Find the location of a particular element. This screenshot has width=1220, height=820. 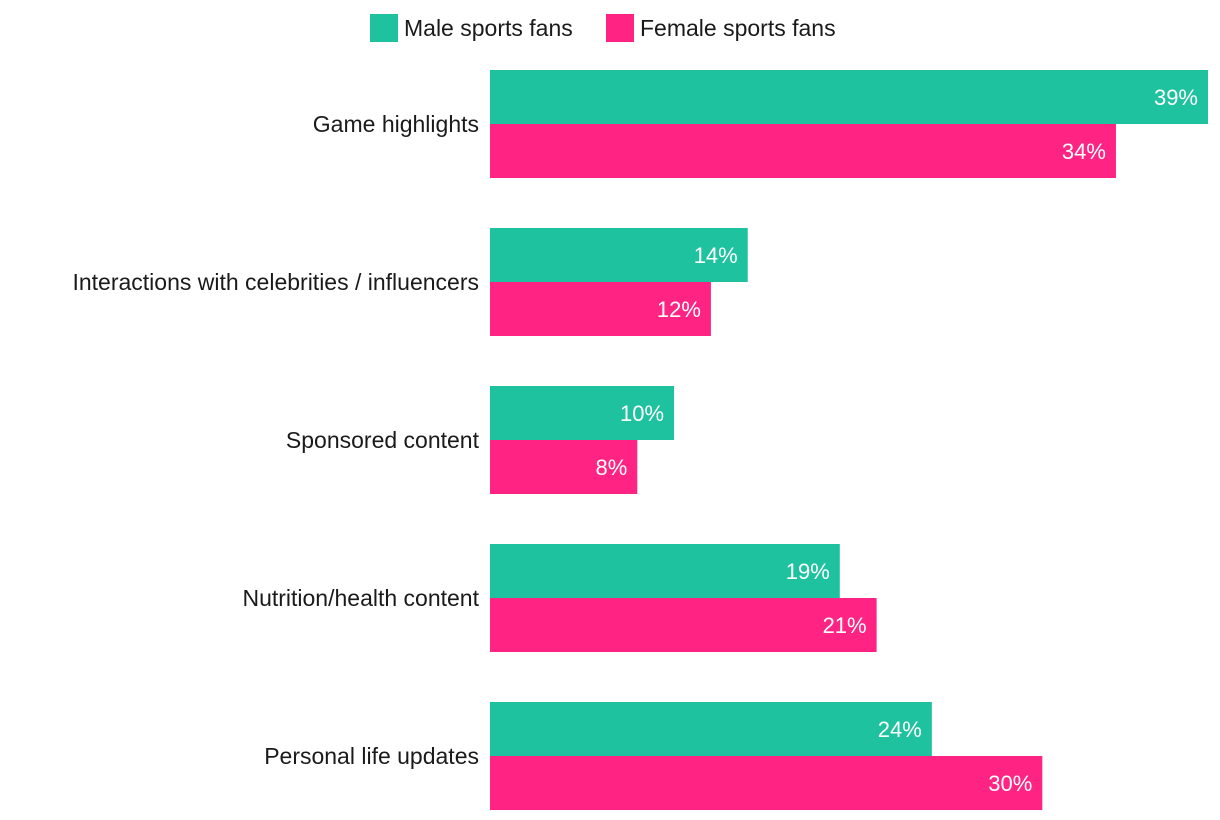

bar-female-game-highlights is located at coordinates (803, 151).